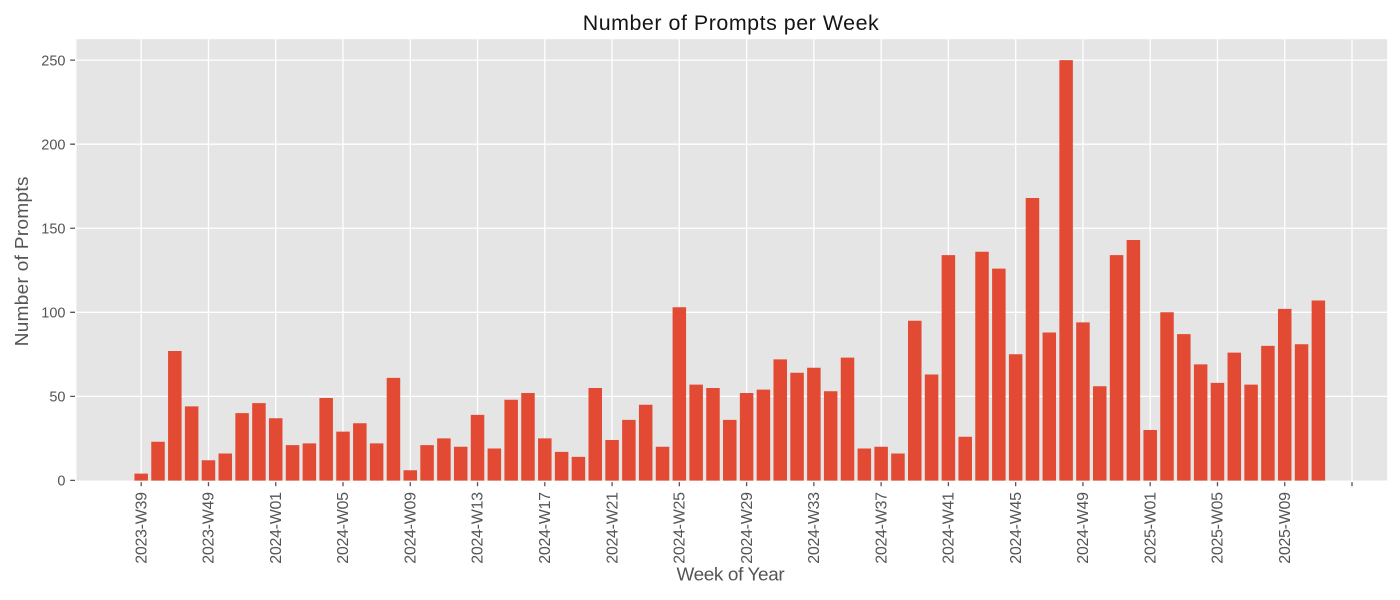 The height and width of the screenshot is (600, 1400). Describe the element at coordinates (53, 145) in the screenshot. I see `svg-text: 200` at that location.